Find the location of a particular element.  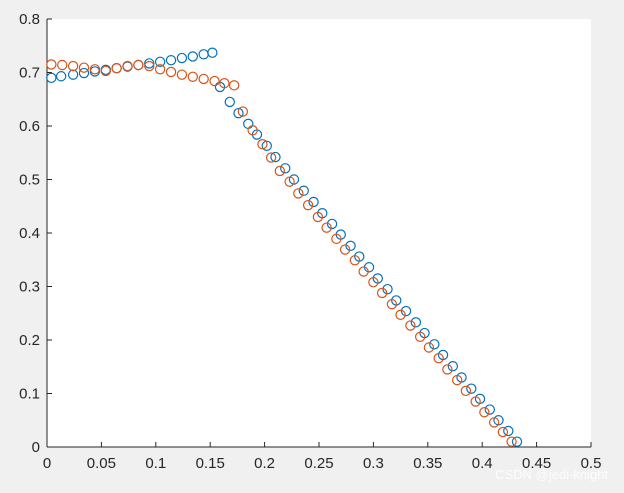

x-tick-label: 0 is located at coordinates (47, 463).